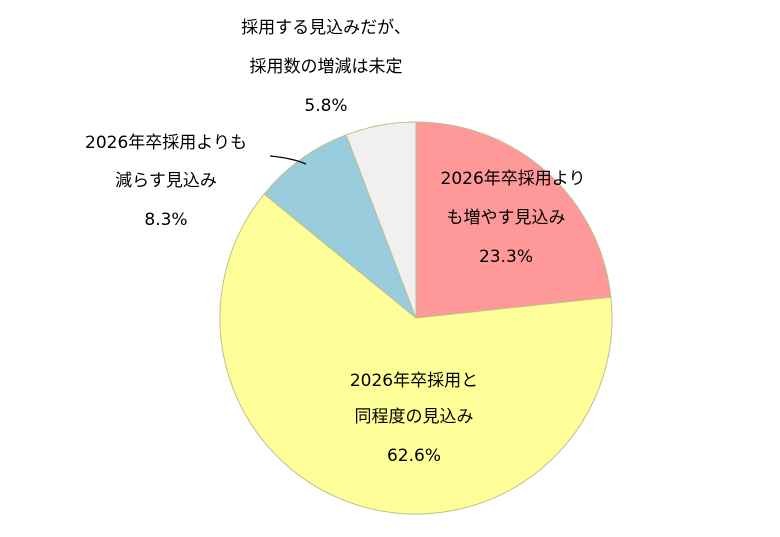 Image resolution: width=780 pixels, height=537 pixels. I want to click on slice-label-decrease: 2026年卒採用よりも 減らす見込み 8.3%, so click(166, 181).